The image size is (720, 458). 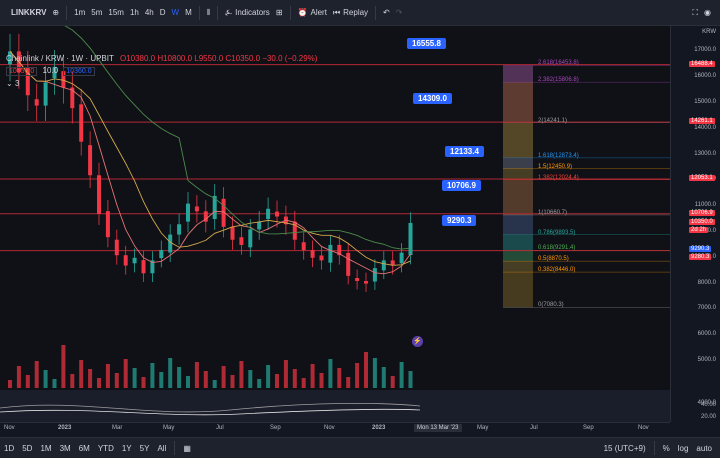 What do you see at coordinates (162, 12) in the screenshot?
I see `interval-d: D` at bounding box center [162, 12].